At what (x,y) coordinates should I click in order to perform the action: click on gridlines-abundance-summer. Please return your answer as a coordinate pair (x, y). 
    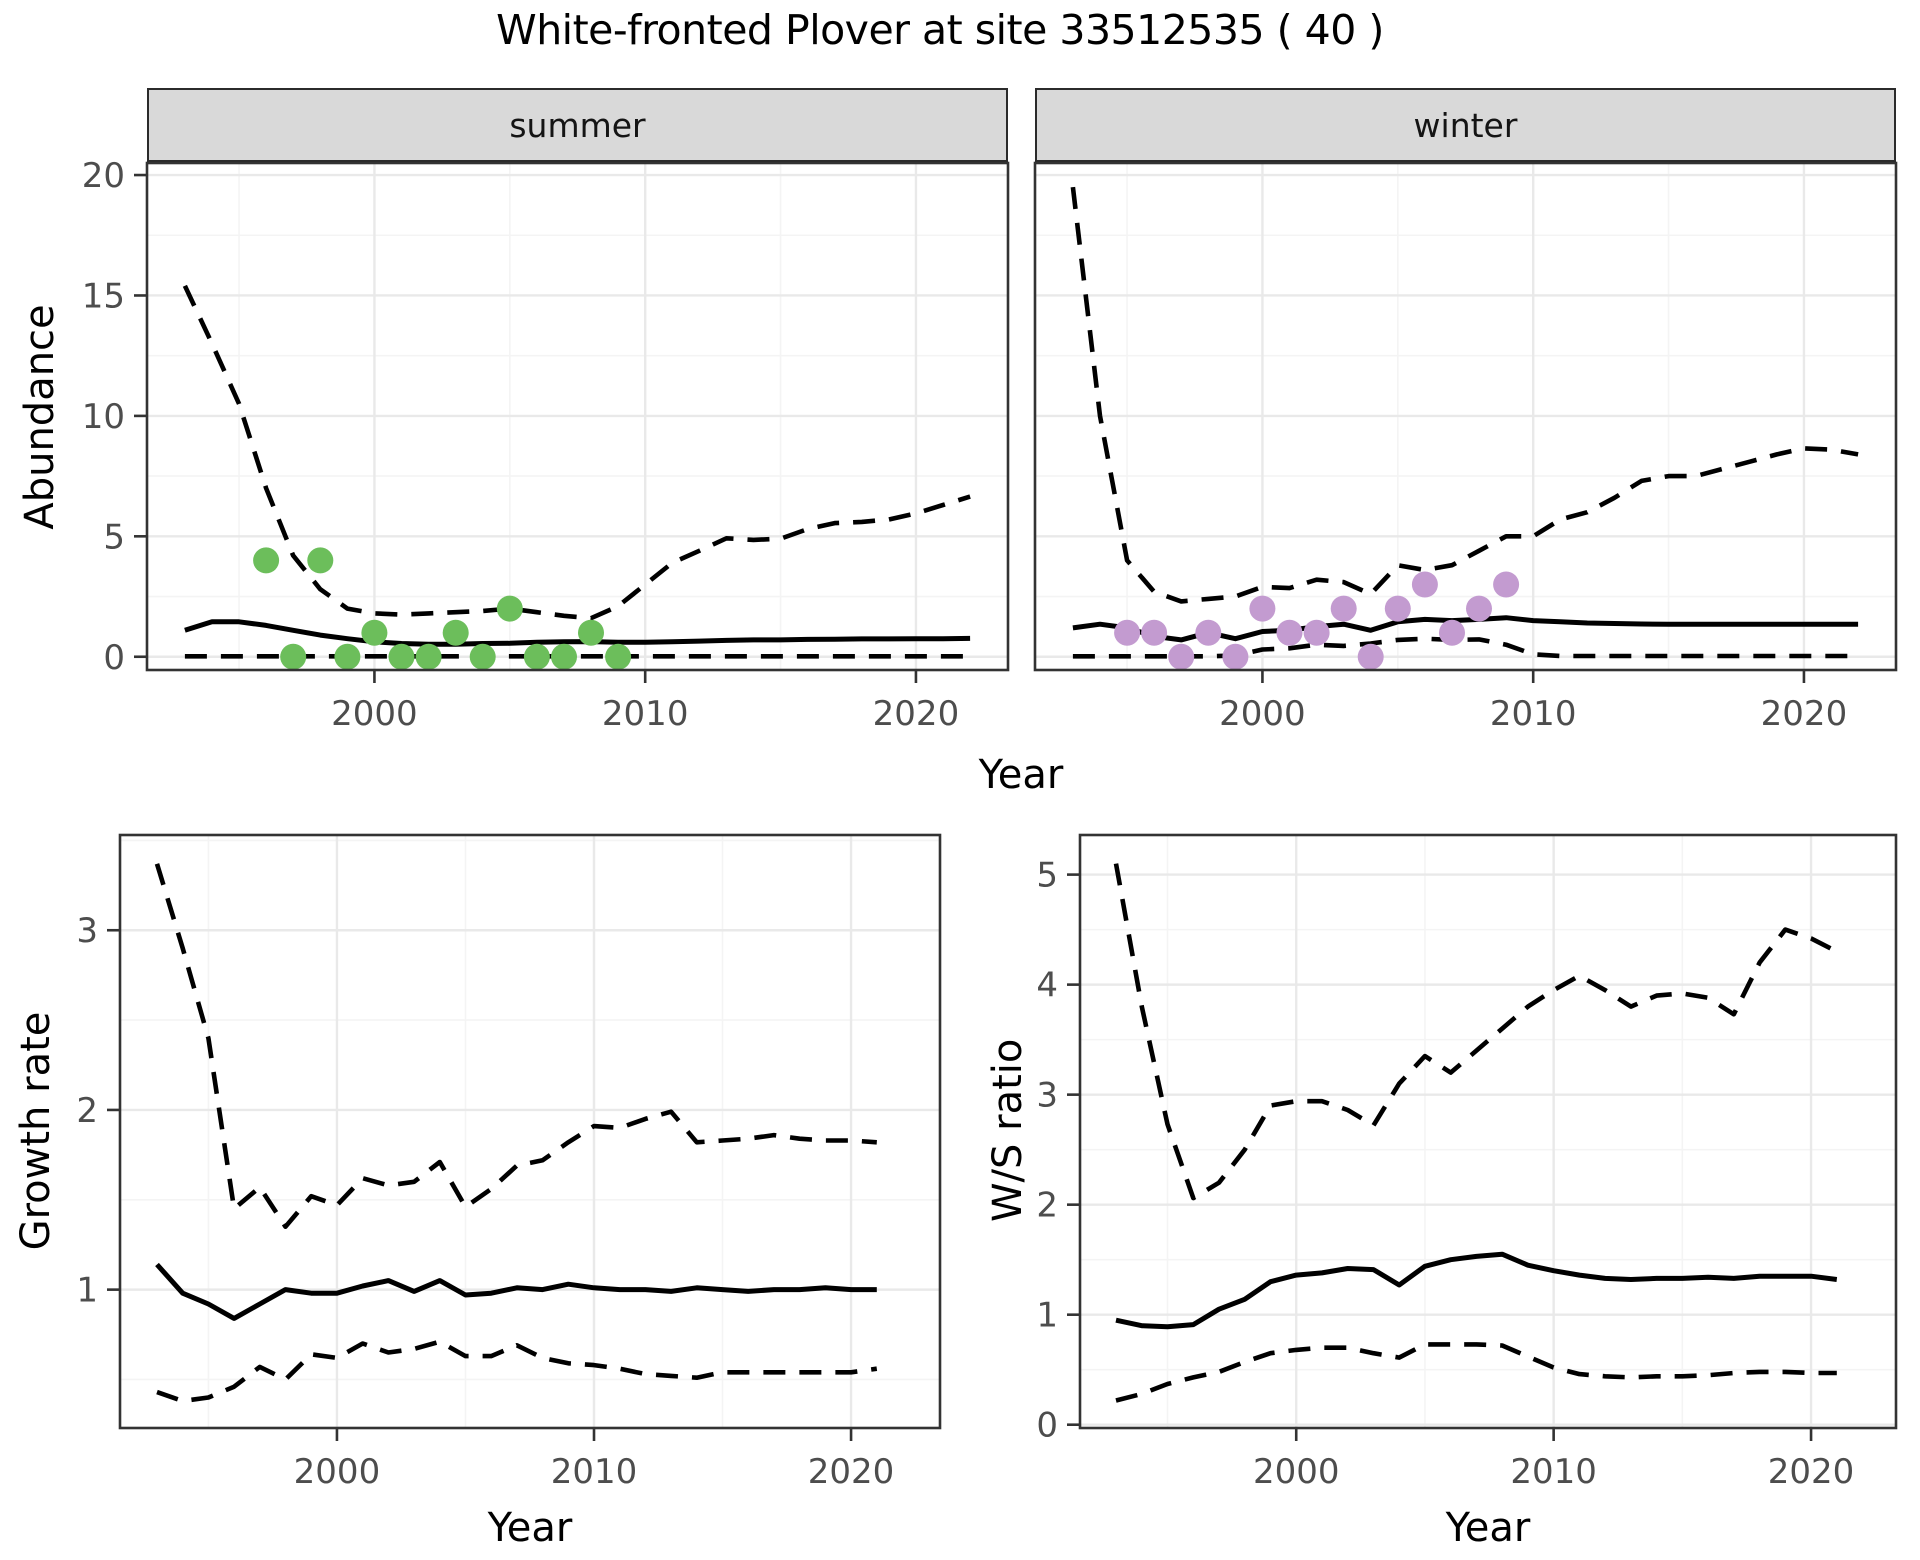
    Looking at the image, I should click on (577, 416).